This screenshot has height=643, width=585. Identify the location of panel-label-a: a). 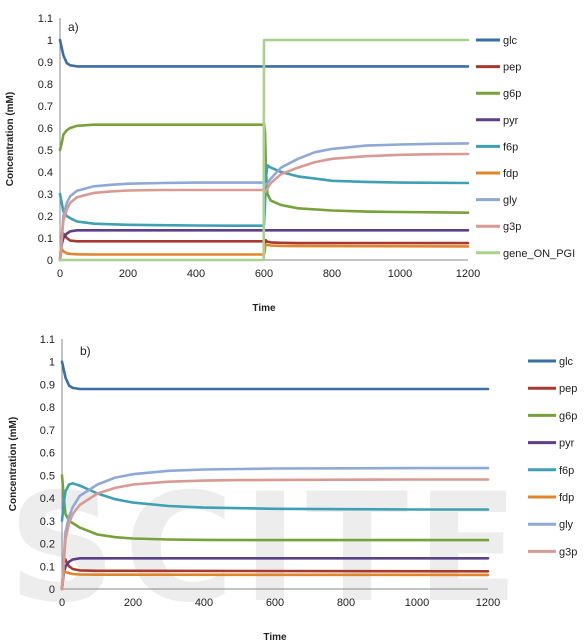
(73, 27).